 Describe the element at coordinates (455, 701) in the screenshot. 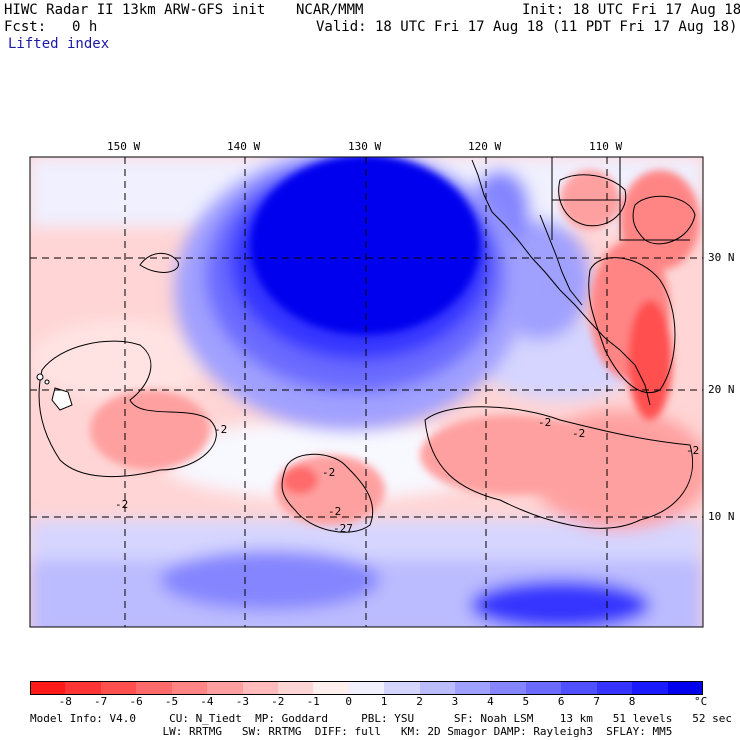

I see `colorbar-tick-label: 3` at that location.